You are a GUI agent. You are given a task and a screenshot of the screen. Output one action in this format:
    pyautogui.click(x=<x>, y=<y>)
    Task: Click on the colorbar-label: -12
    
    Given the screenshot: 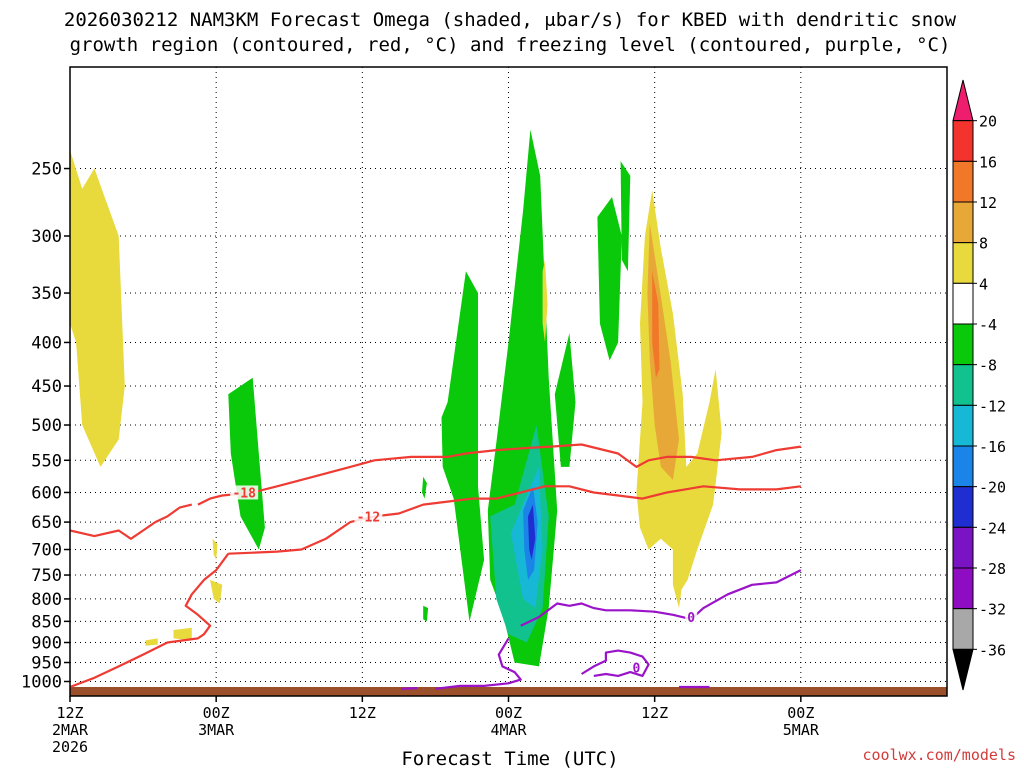 What is the action you would take?
    pyautogui.click(x=992, y=406)
    